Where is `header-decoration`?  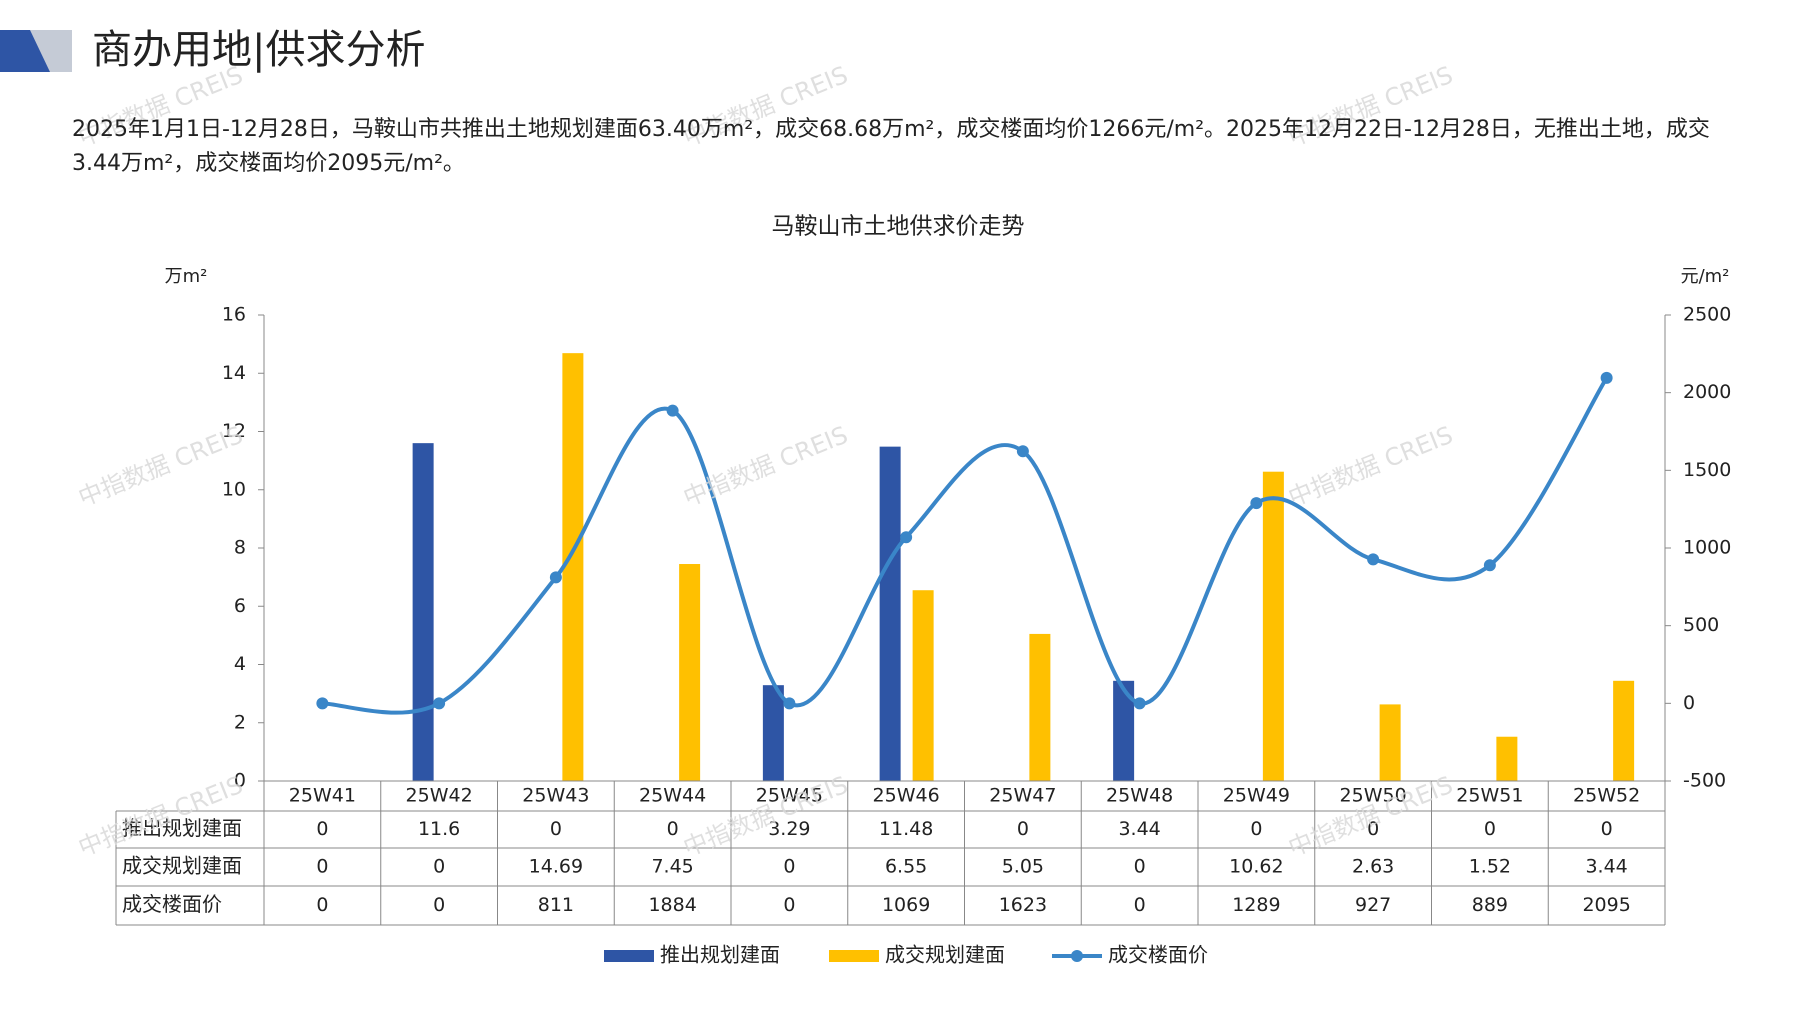 header-decoration is located at coordinates (51, 51).